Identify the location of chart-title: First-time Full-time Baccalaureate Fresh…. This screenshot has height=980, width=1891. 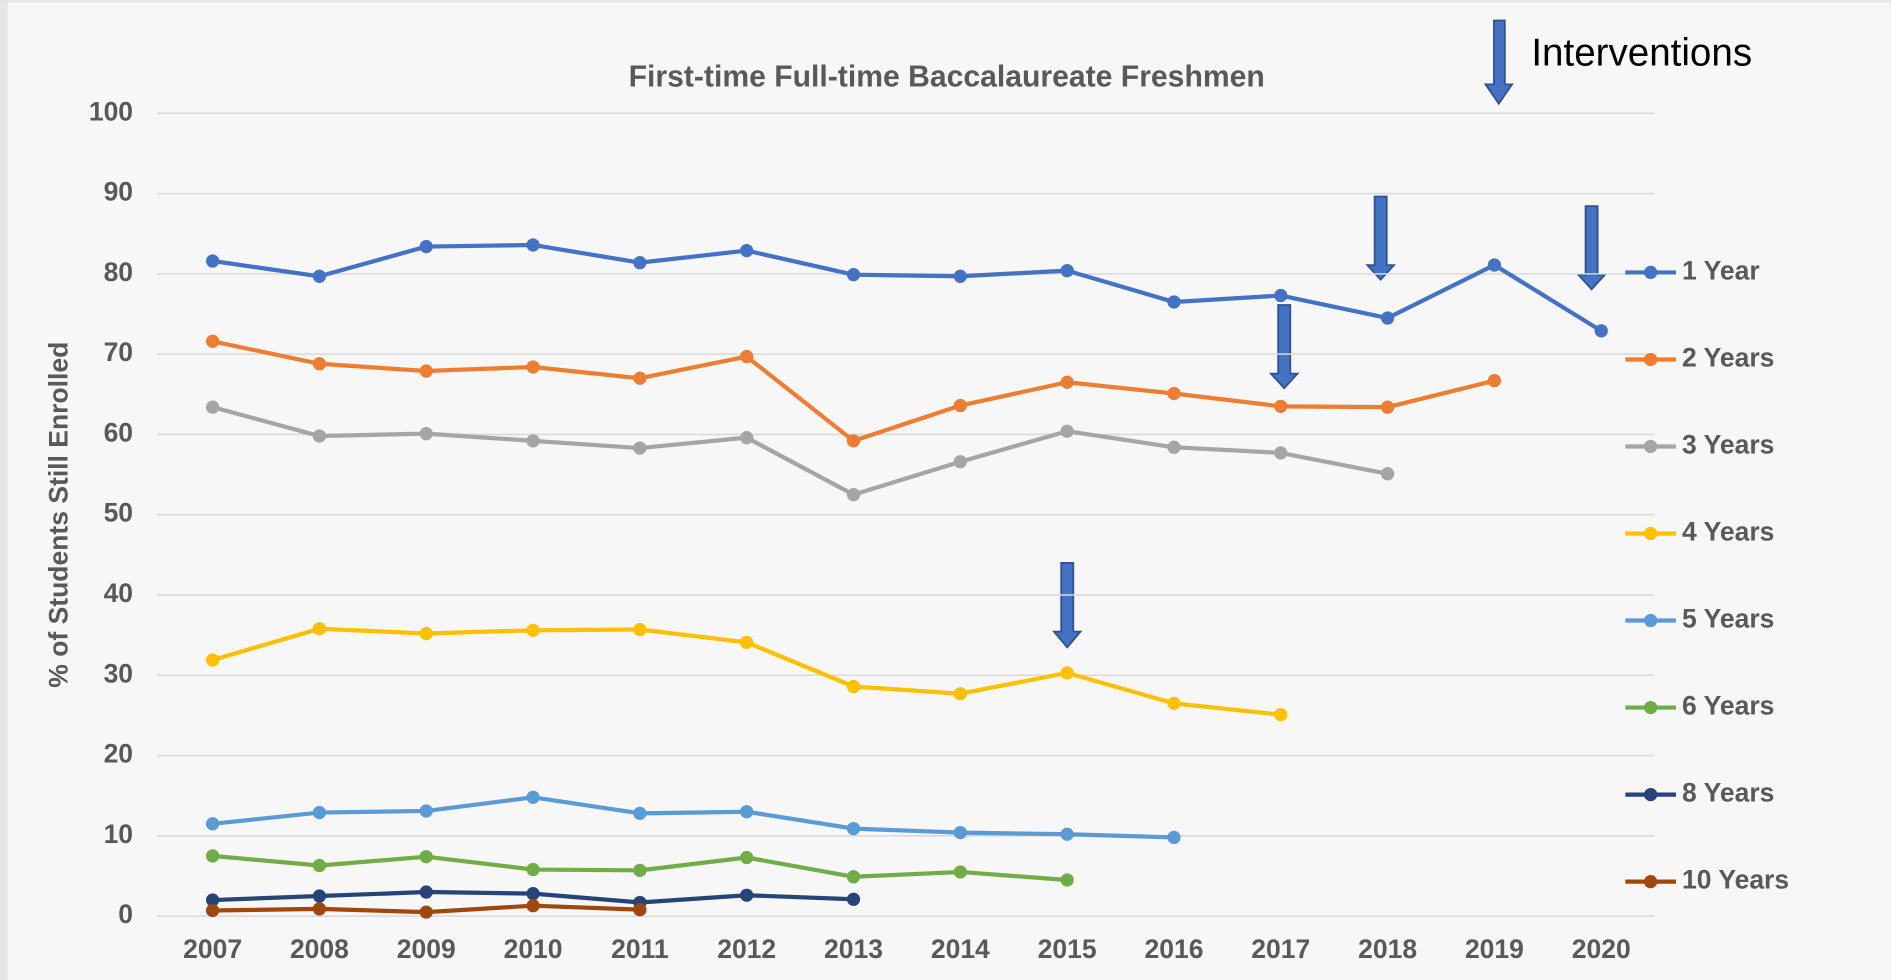
(947, 76).